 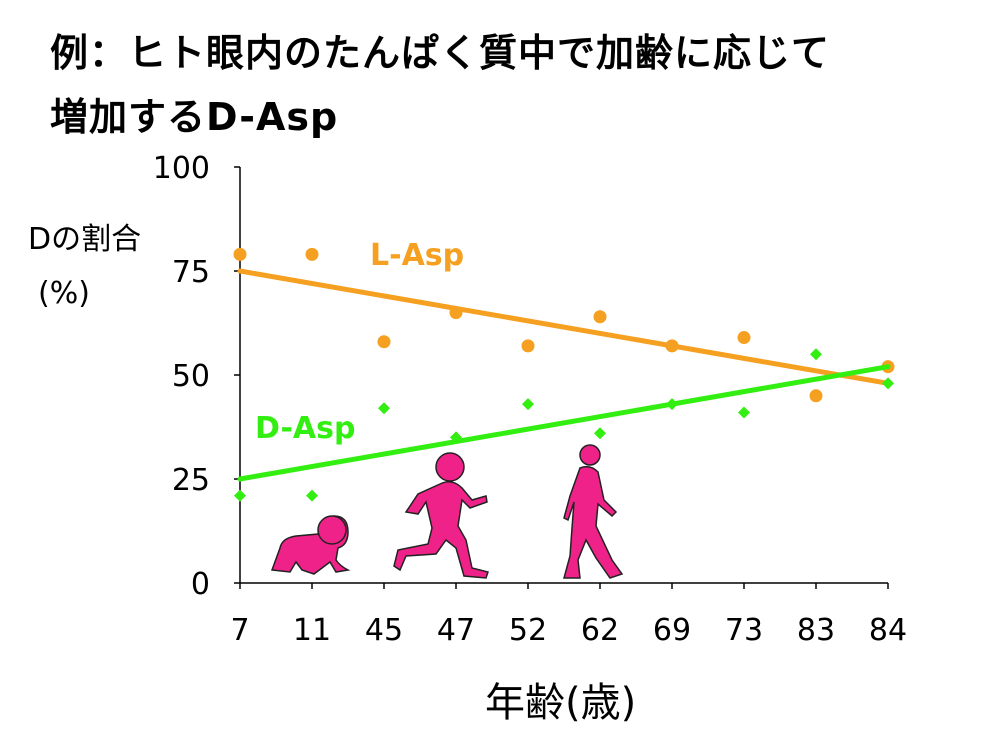 What do you see at coordinates (528, 630) in the screenshot?
I see `x-tick-label: 52` at bounding box center [528, 630].